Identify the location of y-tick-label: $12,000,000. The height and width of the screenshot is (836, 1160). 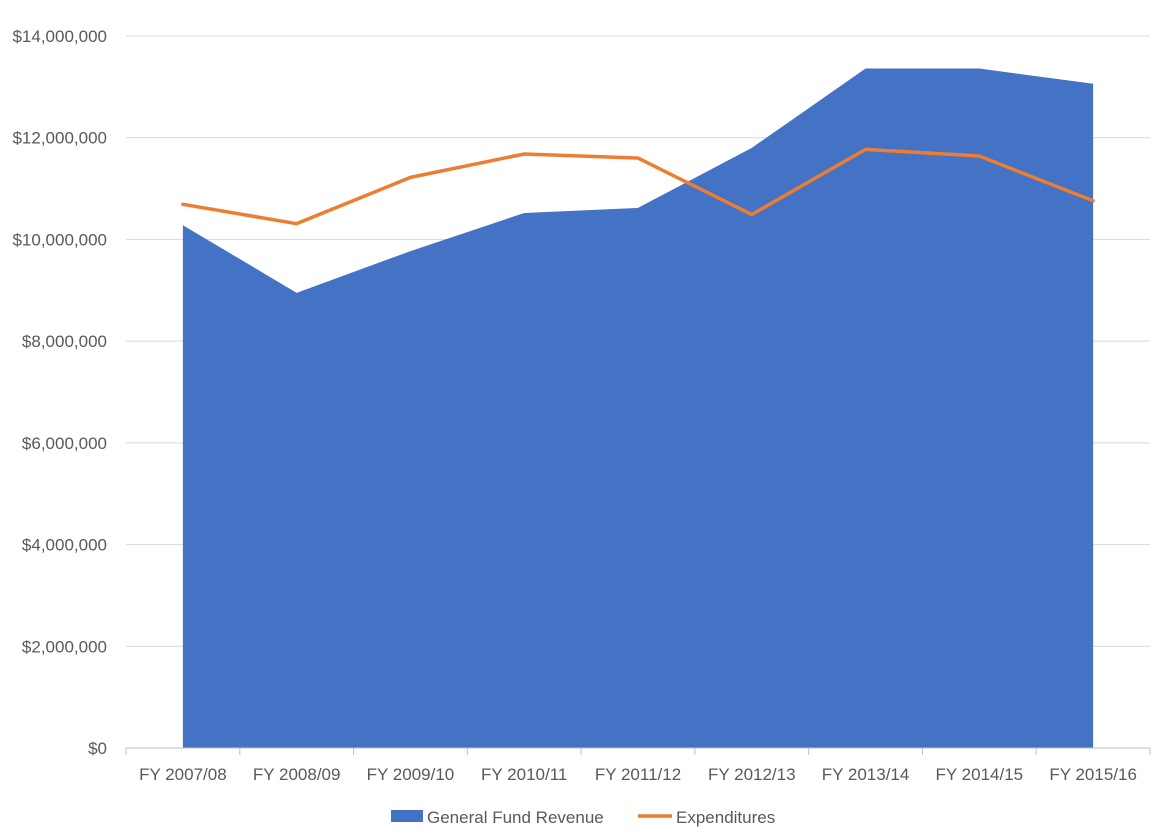
(59, 138).